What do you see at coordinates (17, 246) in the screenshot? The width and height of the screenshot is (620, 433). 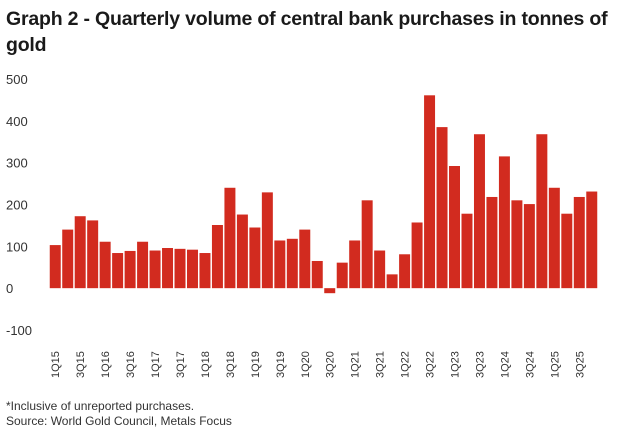 I see `y-tick-label: 100` at bounding box center [17, 246].